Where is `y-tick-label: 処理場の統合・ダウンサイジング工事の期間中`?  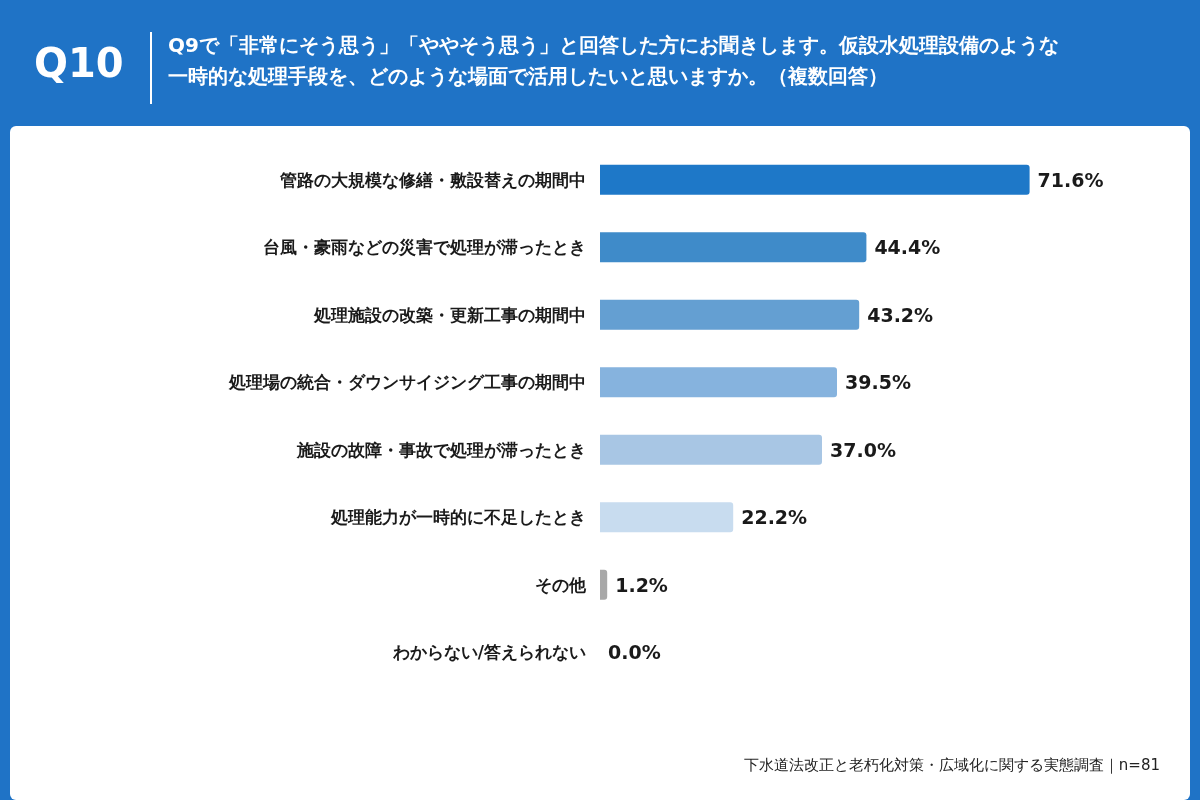 y-tick-label: 処理場の統合・ダウンサイジング工事の期間中 is located at coordinates (407, 382).